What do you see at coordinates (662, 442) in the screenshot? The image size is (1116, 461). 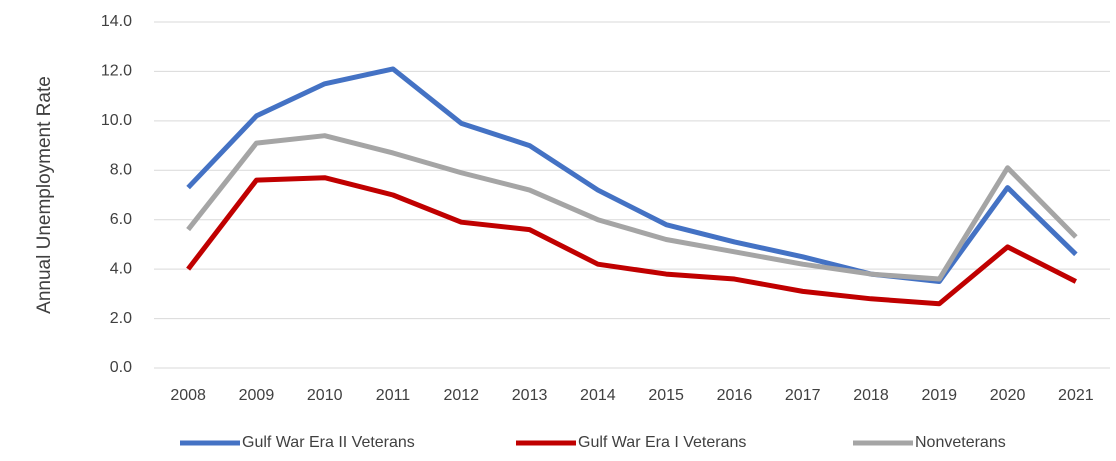 I see `legend-label: Gulf War Era I Veterans` at bounding box center [662, 442].